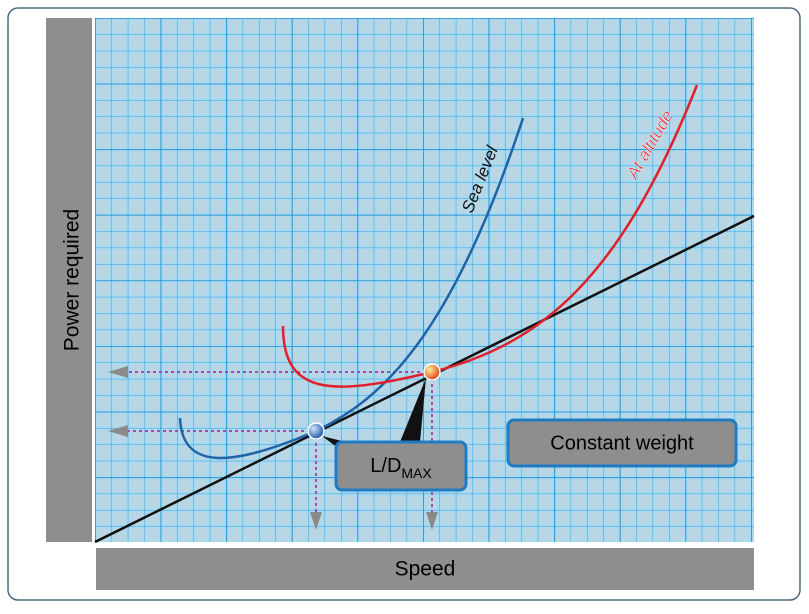  Describe the element at coordinates (416, 473) in the screenshot. I see `ld-subscript: MAX` at that location.